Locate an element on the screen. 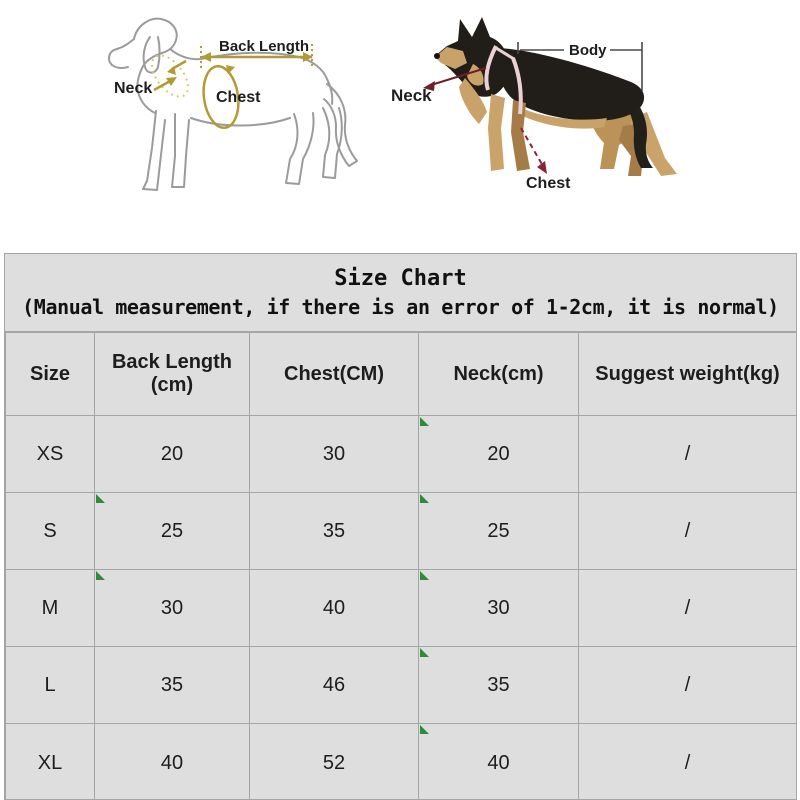 The height and width of the screenshot is (800, 800). neck-pointer-arrow is located at coordinates (455, 79).